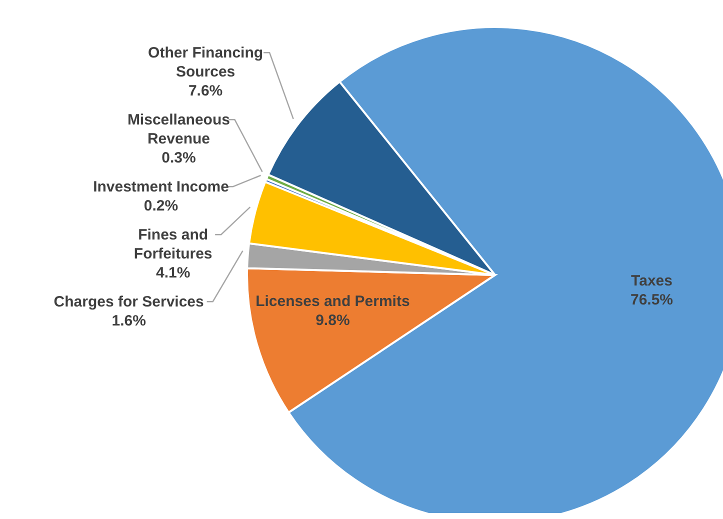 The width and height of the screenshot is (723, 519). I want to click on data-label: 7.6%, so click(205, 91).